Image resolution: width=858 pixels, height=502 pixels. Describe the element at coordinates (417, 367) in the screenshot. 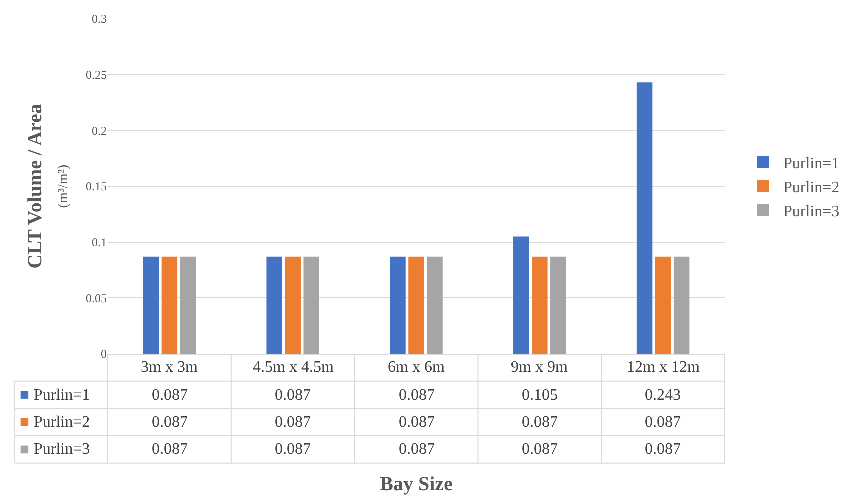

I see `x-tick-label: 6m x 6m` at that location.